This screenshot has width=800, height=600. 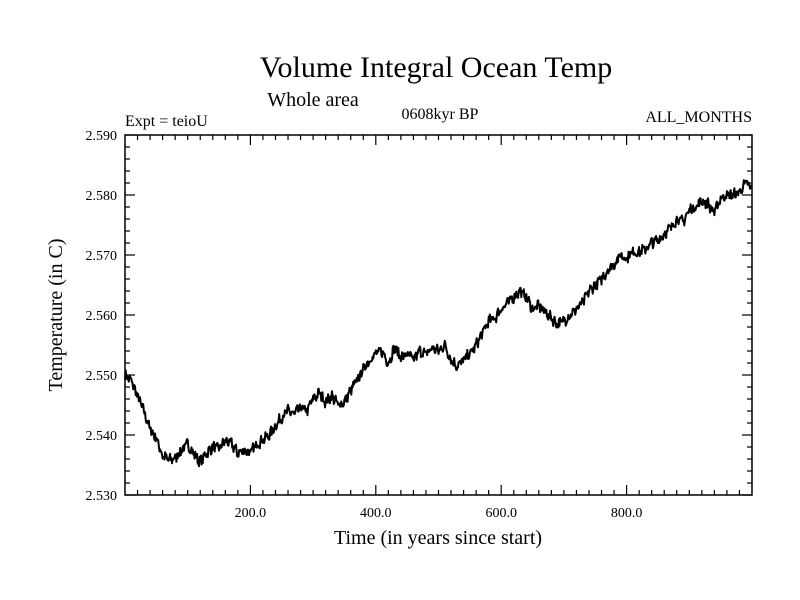 What do you see at coordinates (166, 121) in the screenshot?
I see `experiment-label: Expt = teioU` at bounding box center [166, 121].